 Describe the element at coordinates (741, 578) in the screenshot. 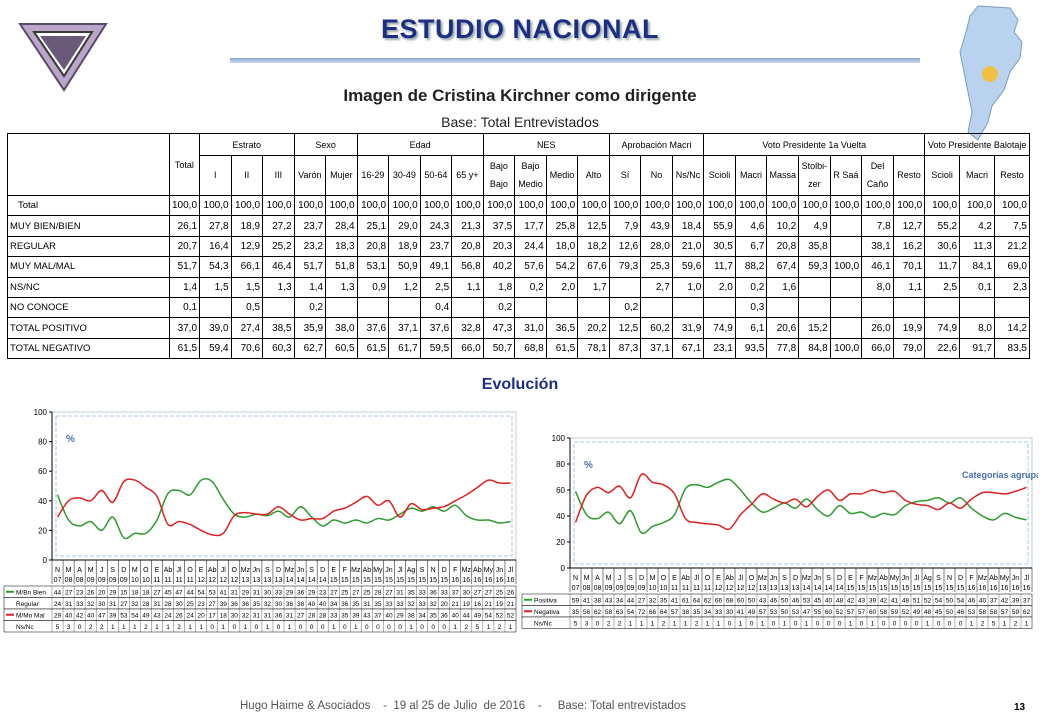

I see `x-tick-label-month: Jl` at that location.